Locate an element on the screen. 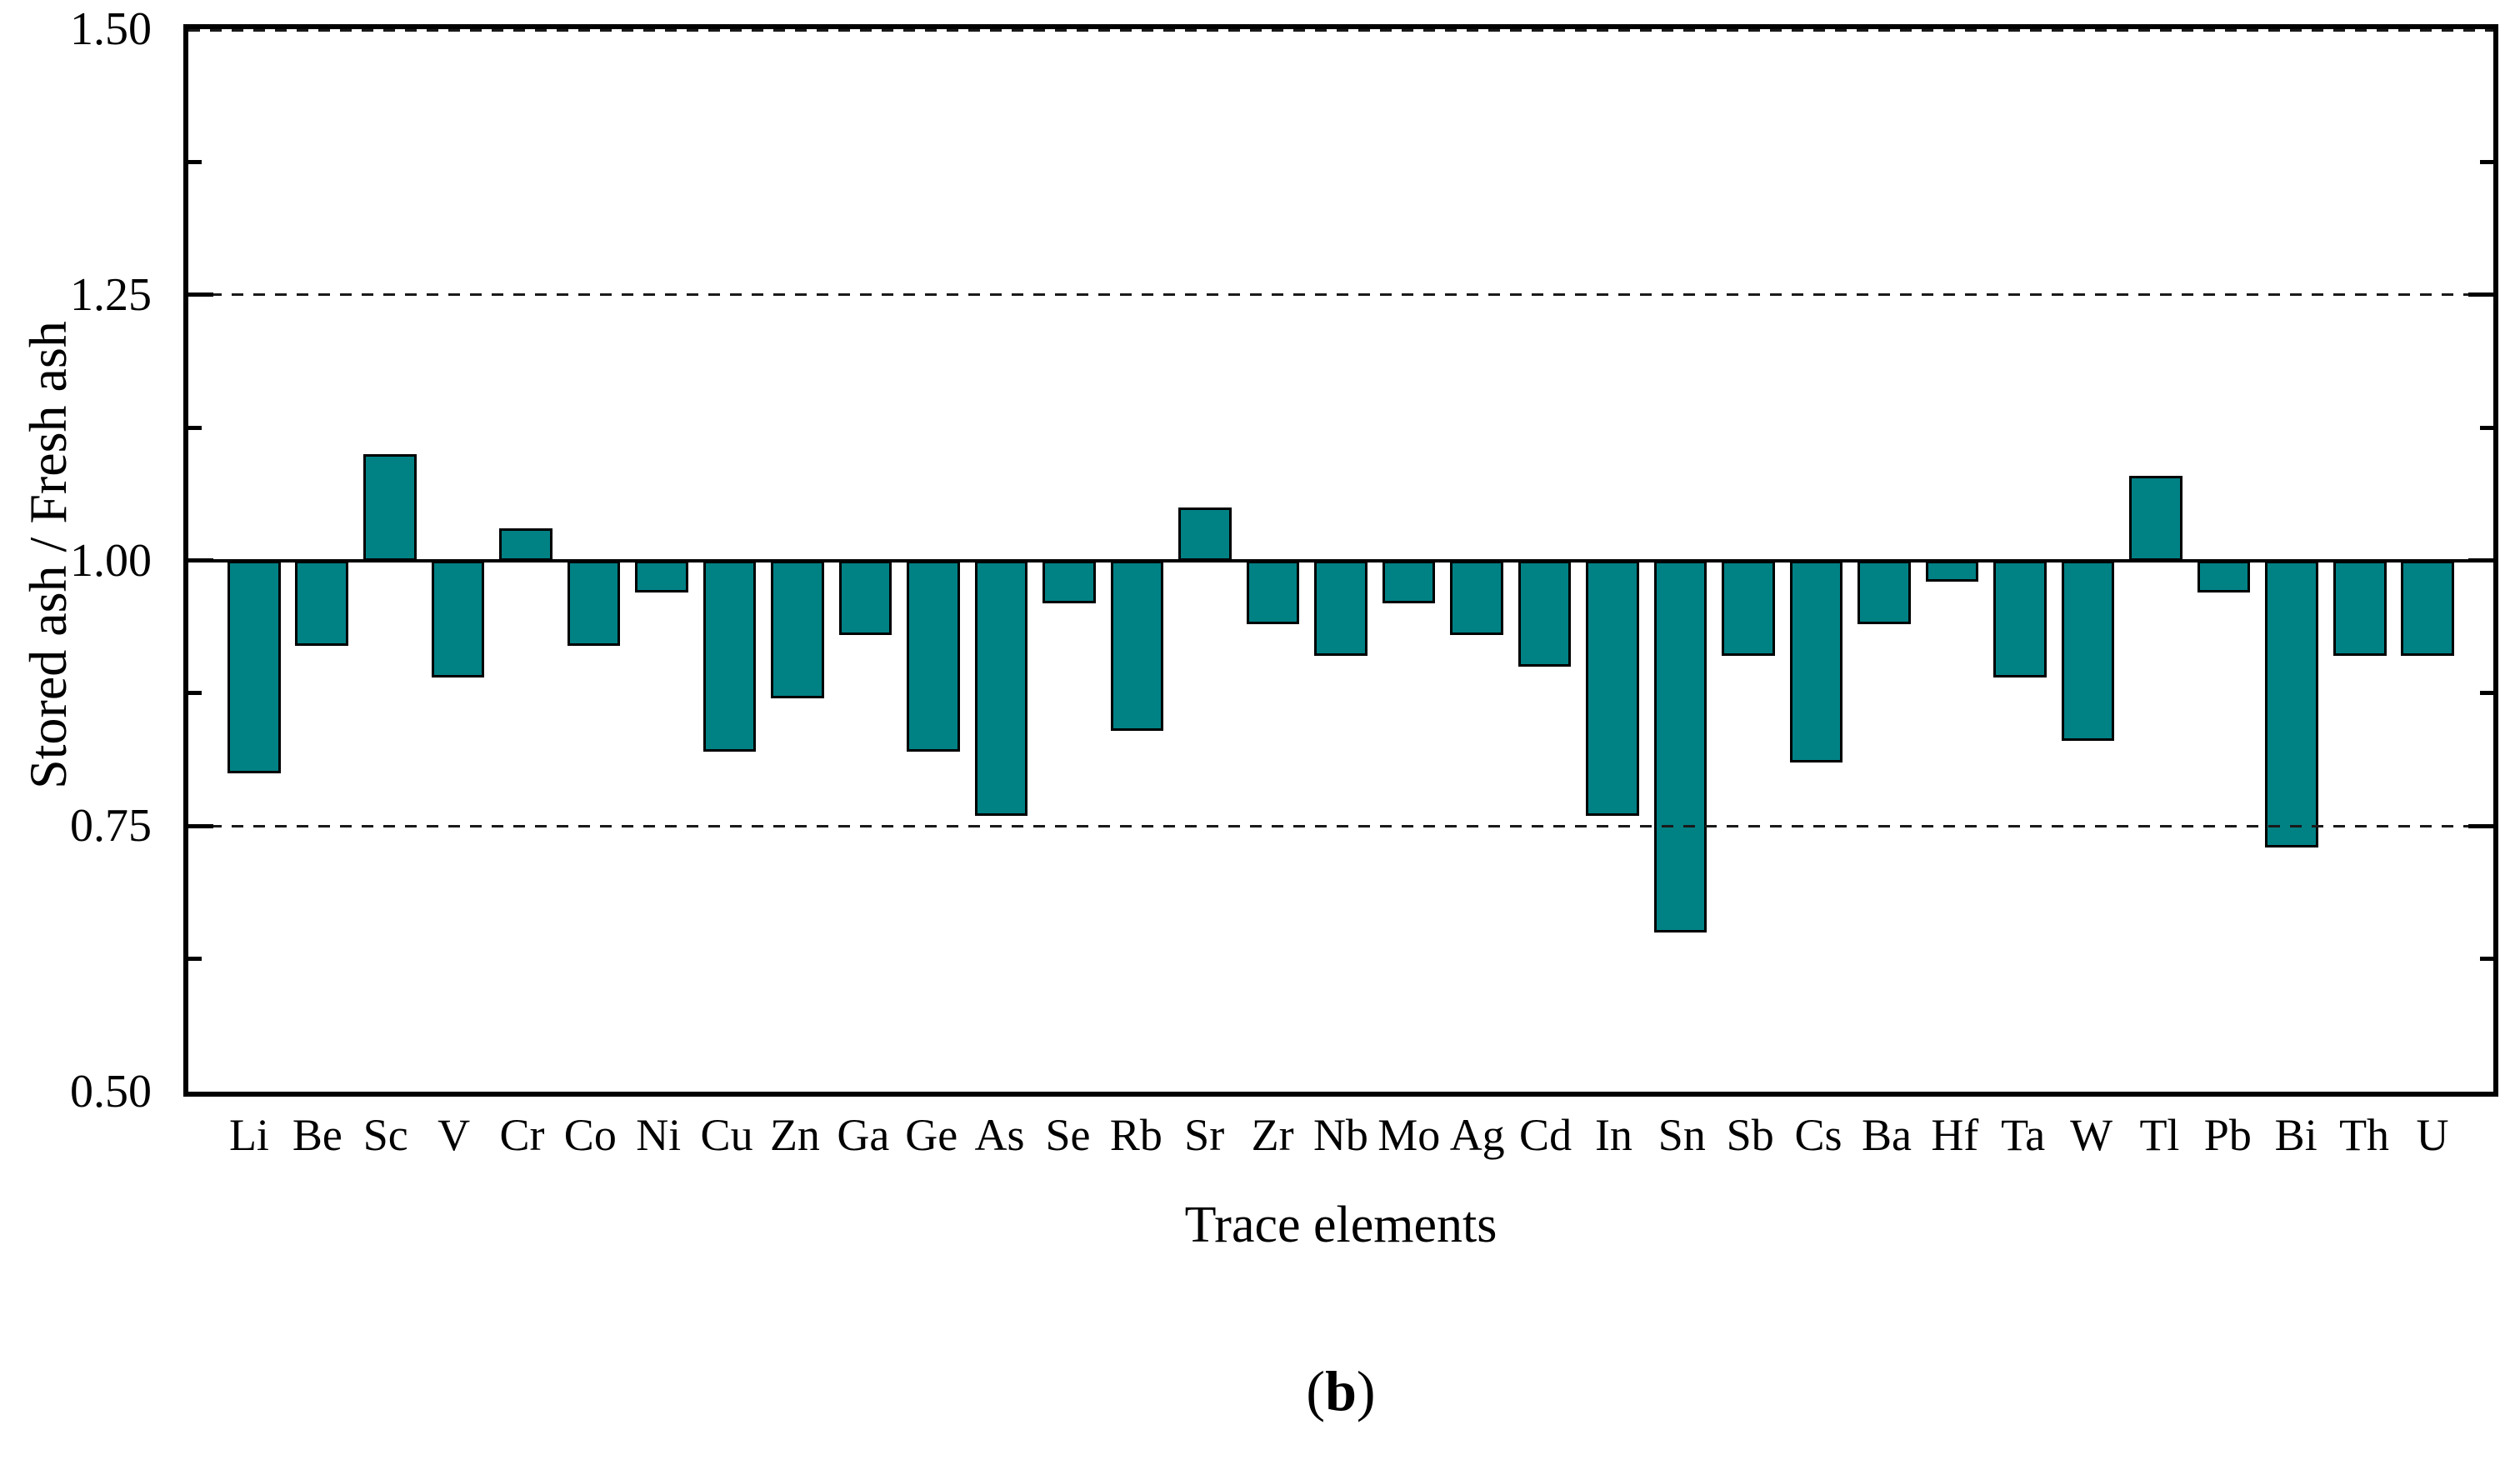 The height and width of the screenshot is (1470, 2520). bar-slot-In is located at coordinates (1612, 560).